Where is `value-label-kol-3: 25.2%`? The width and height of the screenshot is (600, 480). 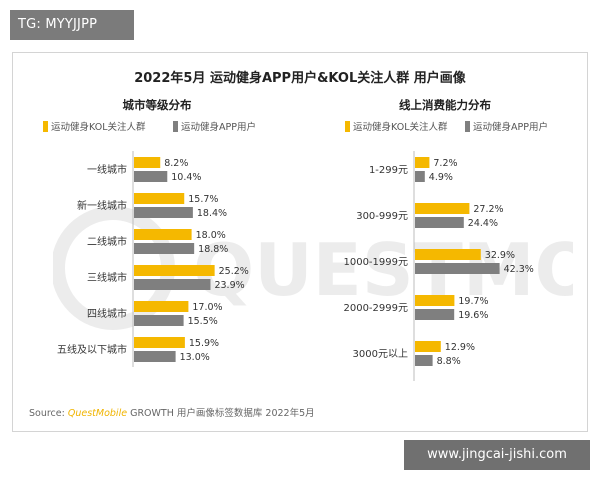
value-label-kol-3: 25.2% is located at coordinates (234, 271).